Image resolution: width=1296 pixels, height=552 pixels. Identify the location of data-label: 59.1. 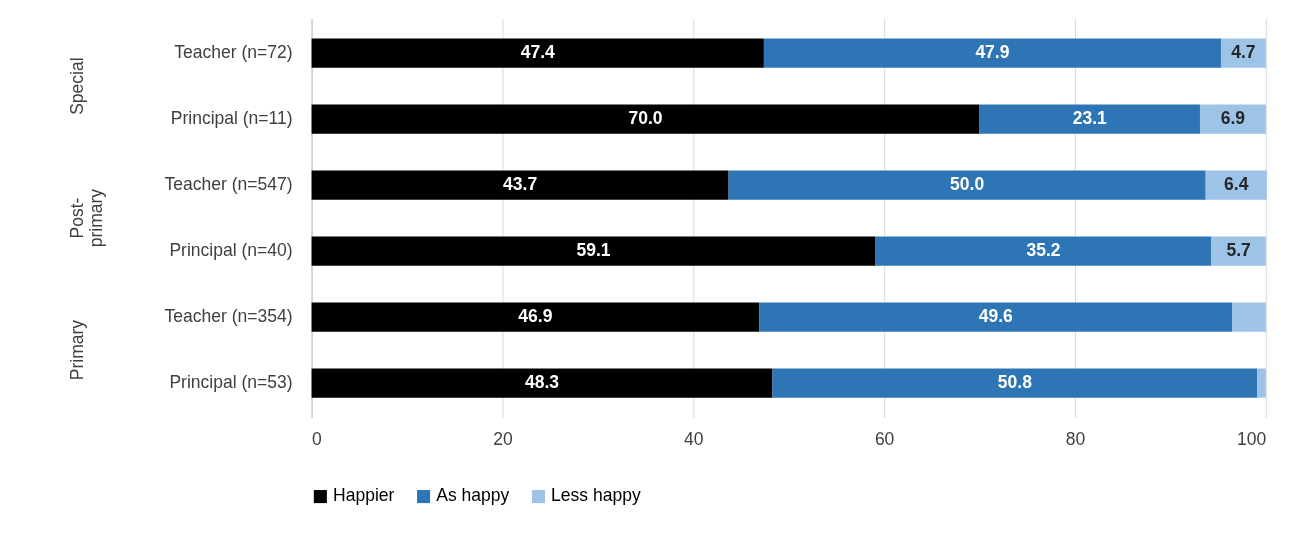
(593, 249).